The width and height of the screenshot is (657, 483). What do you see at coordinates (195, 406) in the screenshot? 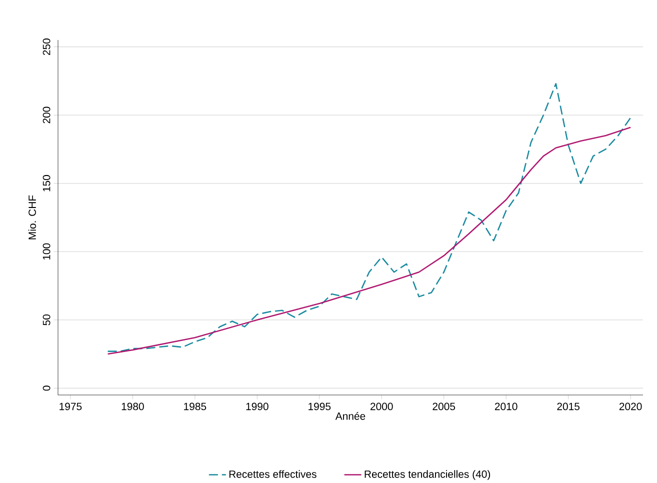
I see `x-tick-label: 1985` at bounding box center [195, 406].